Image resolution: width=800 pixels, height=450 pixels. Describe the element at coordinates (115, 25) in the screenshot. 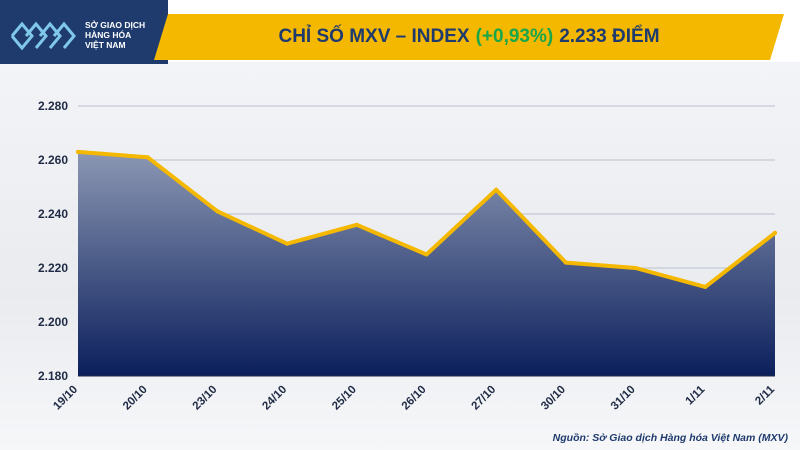

I see `logo-text-line-1: SỞ GIAO DỊCH` at that location.